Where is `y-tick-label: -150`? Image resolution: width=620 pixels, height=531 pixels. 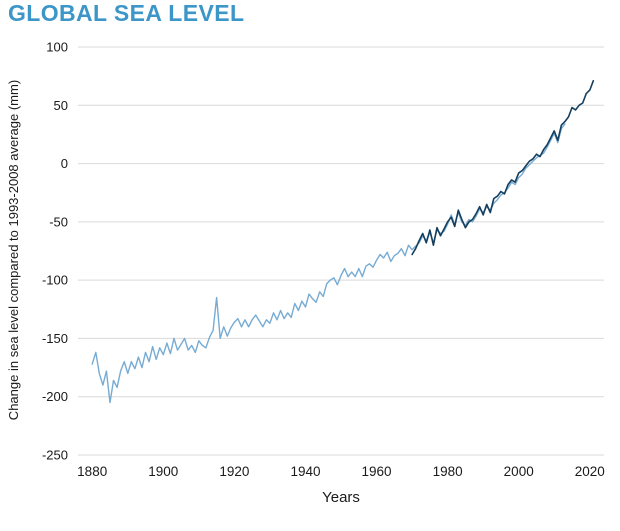
y-tick-label: -150 is located at coordinates (55, 338).